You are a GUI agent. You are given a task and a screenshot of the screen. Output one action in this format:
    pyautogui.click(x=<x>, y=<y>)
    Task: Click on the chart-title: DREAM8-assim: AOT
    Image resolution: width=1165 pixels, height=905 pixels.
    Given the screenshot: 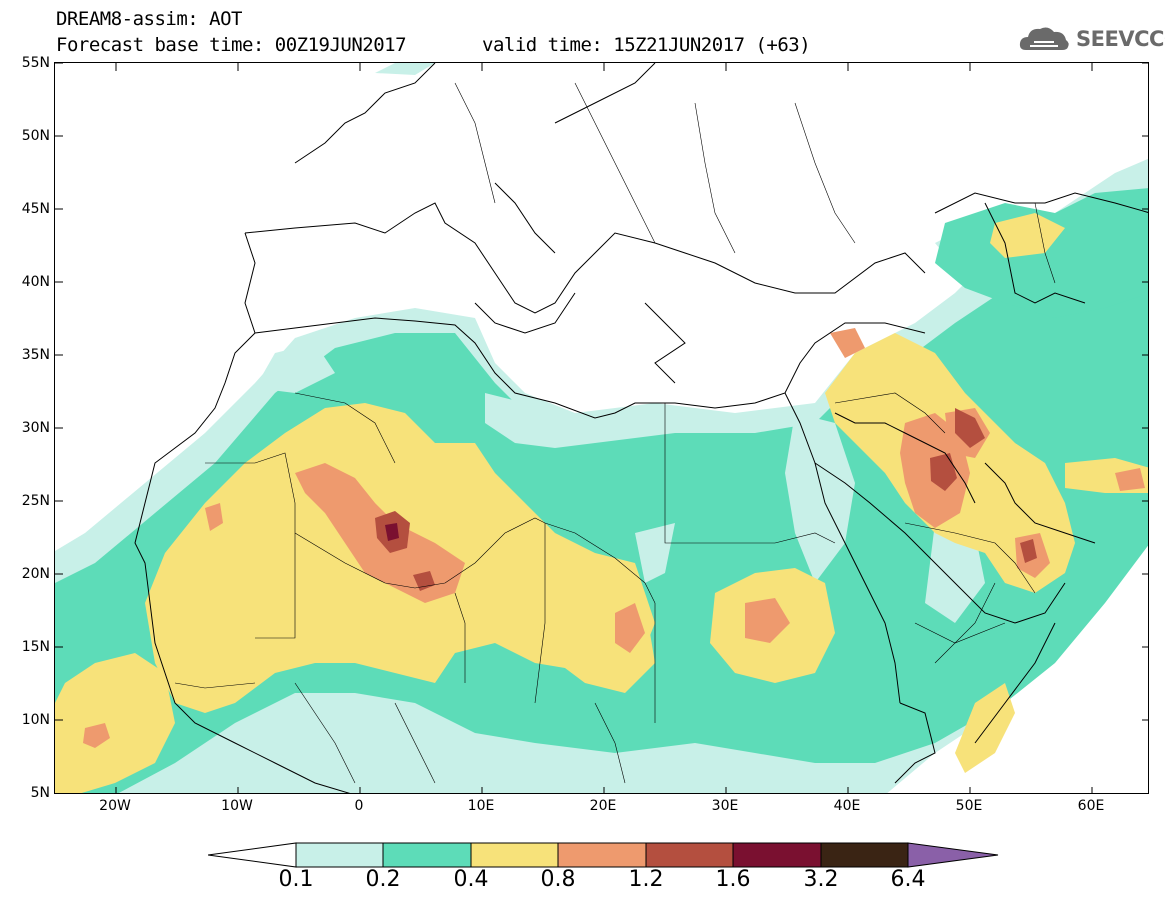 What is the action you would take?
    pyautogui.click(x=149, y=19)
    